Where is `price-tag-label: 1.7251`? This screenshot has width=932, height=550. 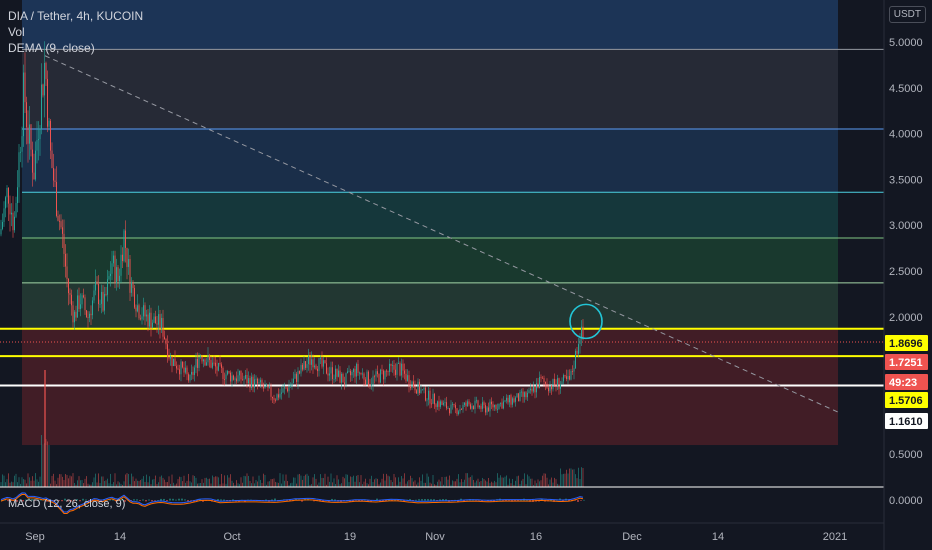 price-tag-label: 1.7251 is located at coordinates (906, 363).